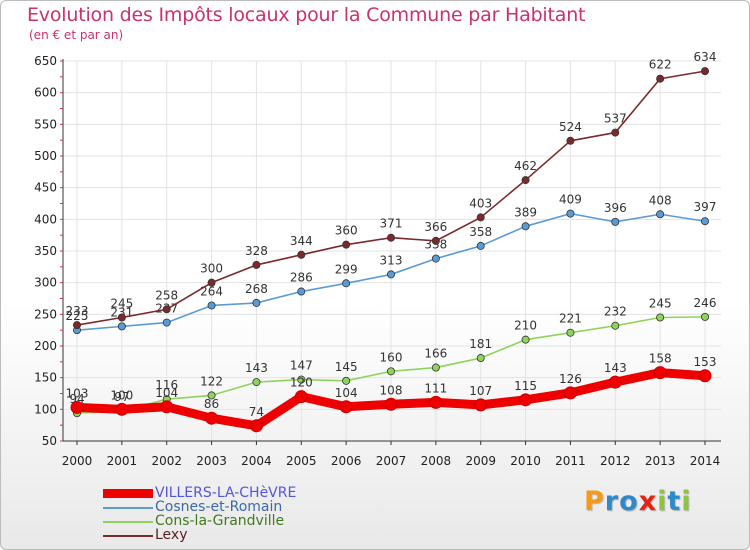 The image size is (750, 550). What do you see at coordinates (45, 283) in the screenshot?
I see `y-tick-label: 300` at bounding box center [45, 283].